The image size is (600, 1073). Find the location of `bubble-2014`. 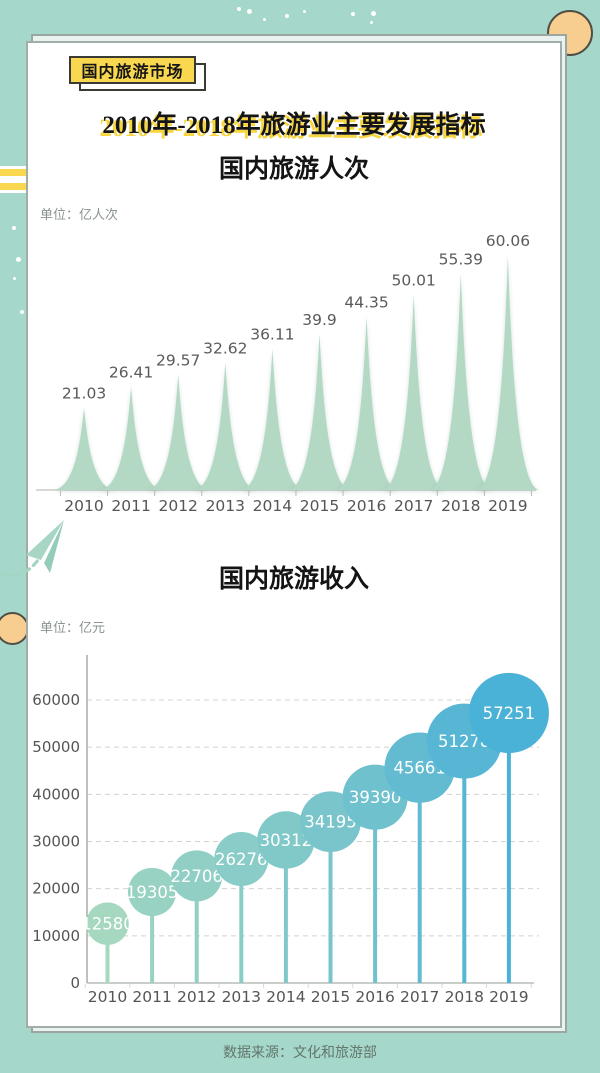

bubble-2014 is located at coordinates (286, 840).